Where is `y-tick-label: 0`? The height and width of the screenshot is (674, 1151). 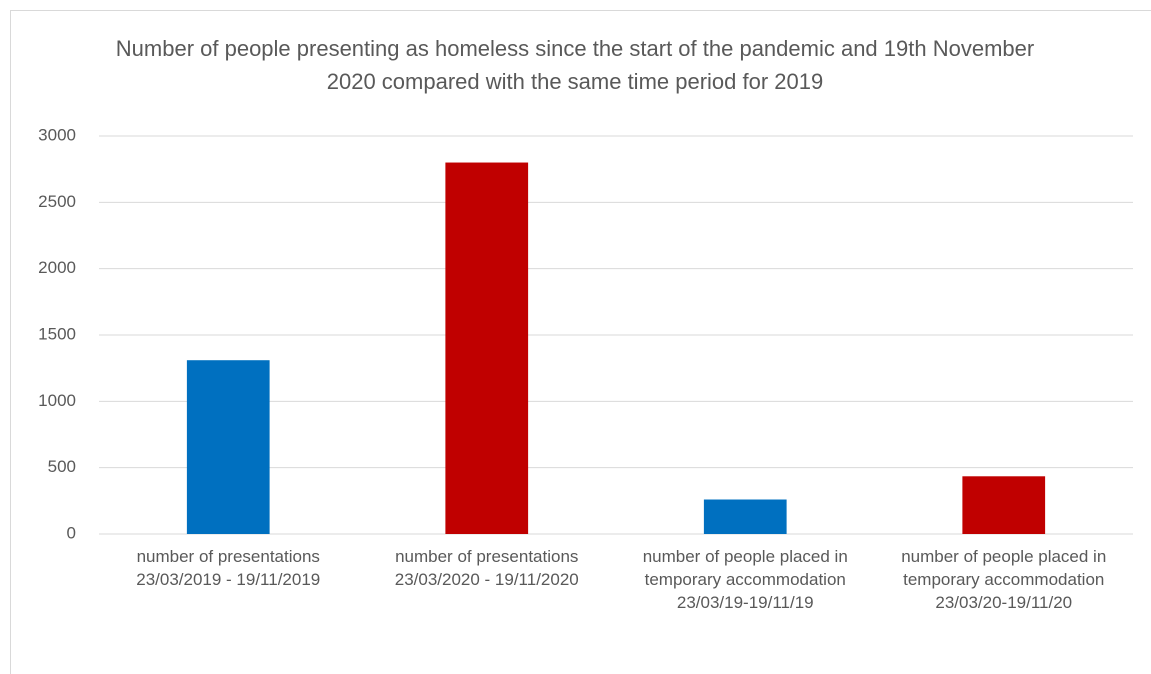 y-tick-label: 0 is located at coordinates (71, 532).